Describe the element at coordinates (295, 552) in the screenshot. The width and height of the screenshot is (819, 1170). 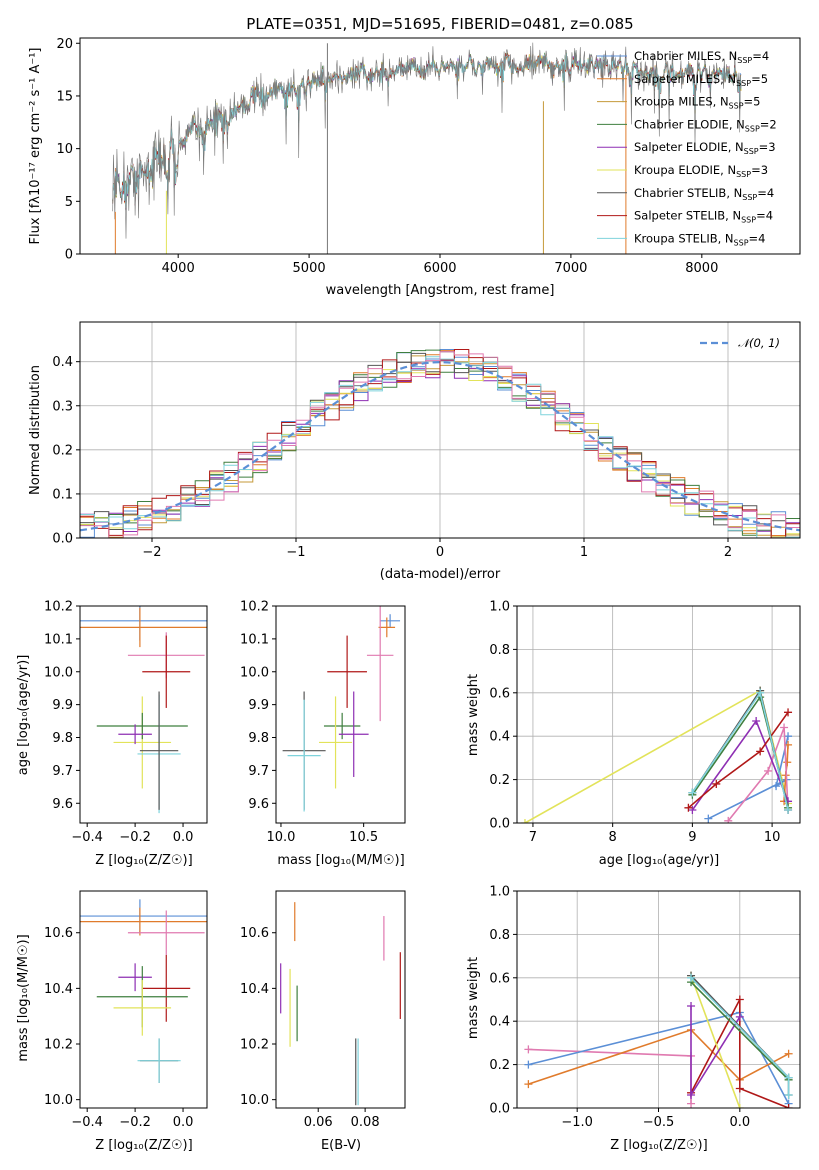
I see `x-tick-label: −1` at that location.